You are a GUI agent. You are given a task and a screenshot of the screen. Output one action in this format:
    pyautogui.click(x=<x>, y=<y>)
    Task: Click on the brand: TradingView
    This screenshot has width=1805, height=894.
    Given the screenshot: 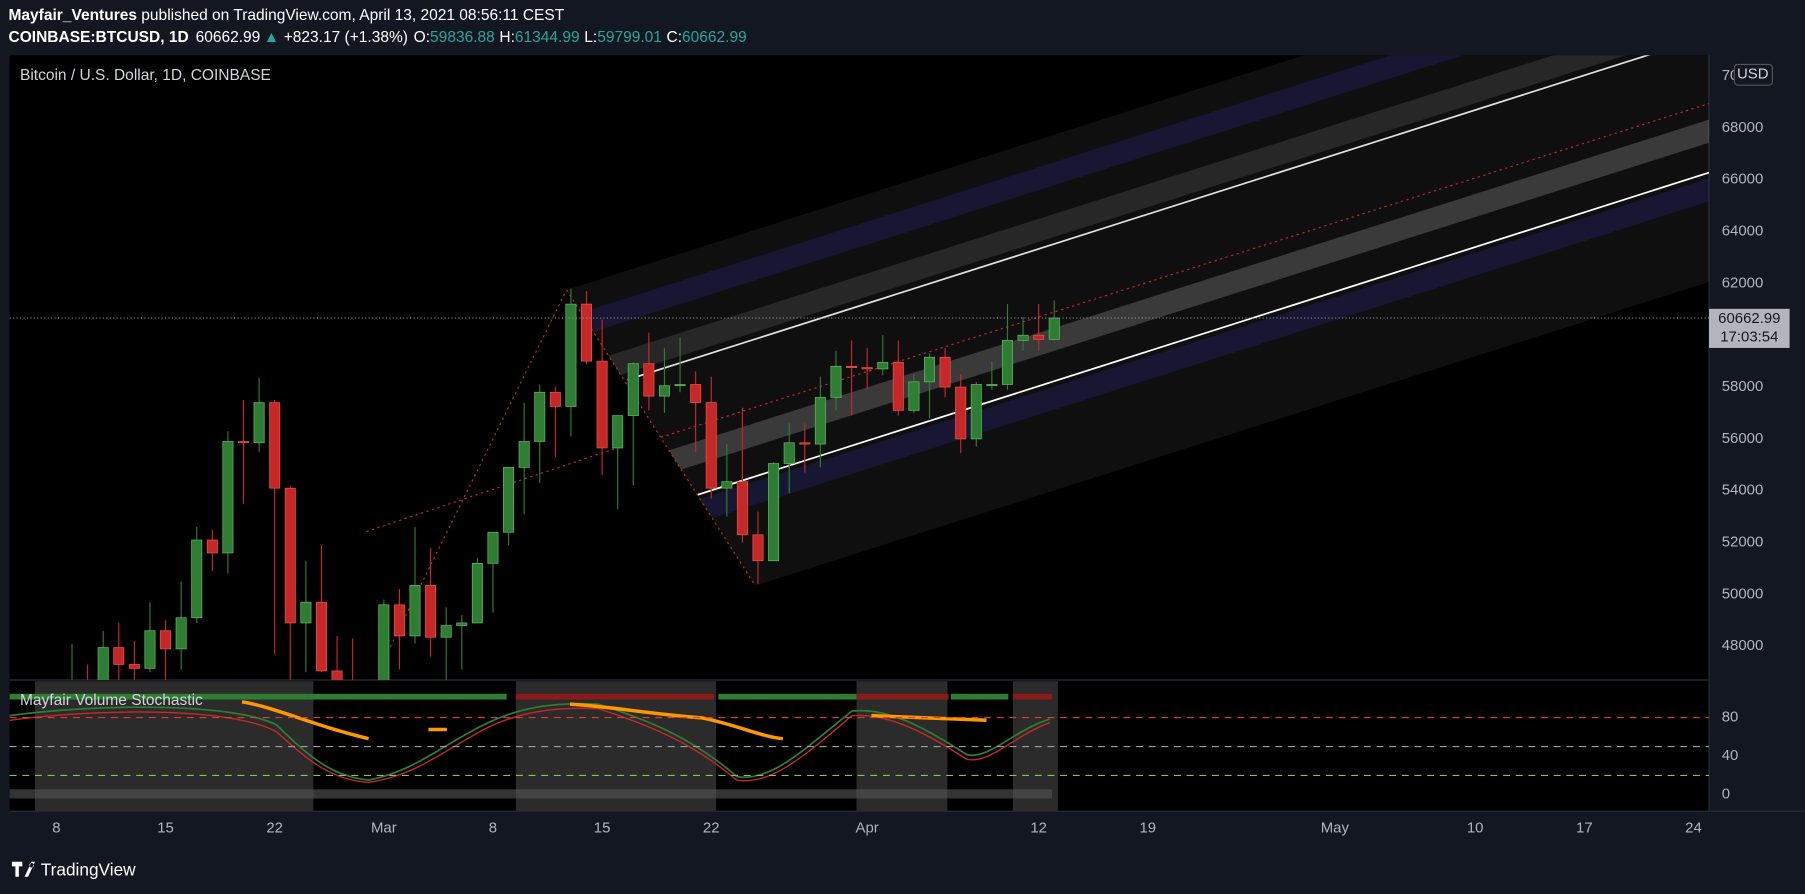 What is the action you would take?
    pyautogui.click(x=88, y=870)
    